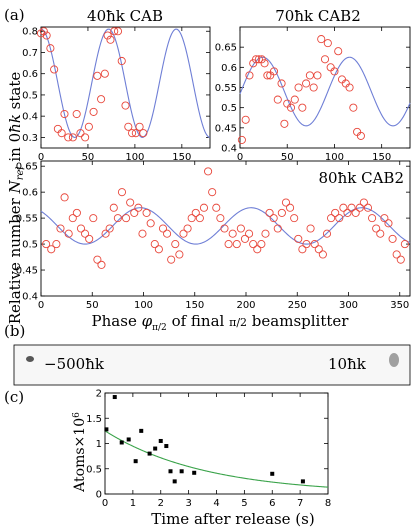 This screenshot has width=415, height=532. Describe the element at coordinates (287, 157) in the screenshot. I see `x-tick-label: 50` at that location.